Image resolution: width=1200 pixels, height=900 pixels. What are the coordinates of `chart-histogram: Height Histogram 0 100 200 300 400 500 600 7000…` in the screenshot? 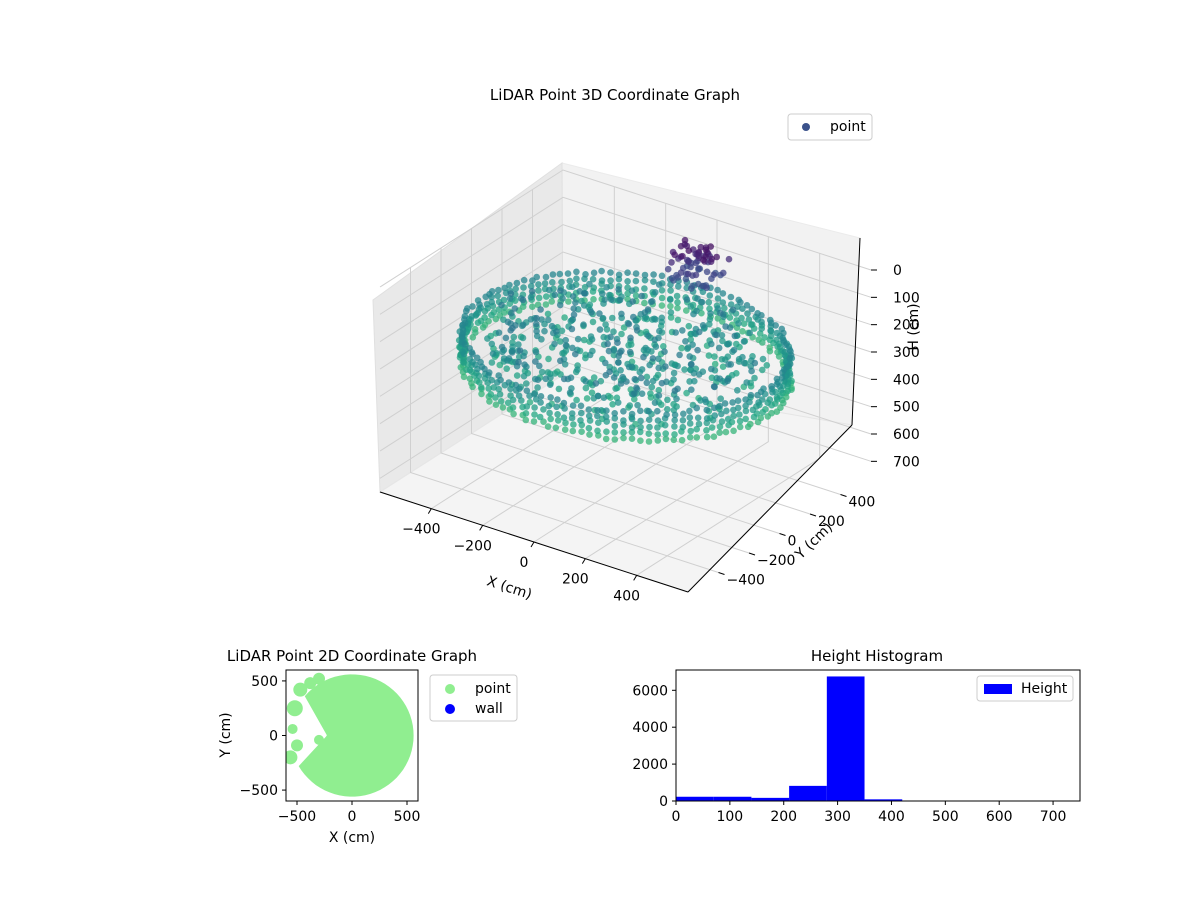 It's located at (856, 736).